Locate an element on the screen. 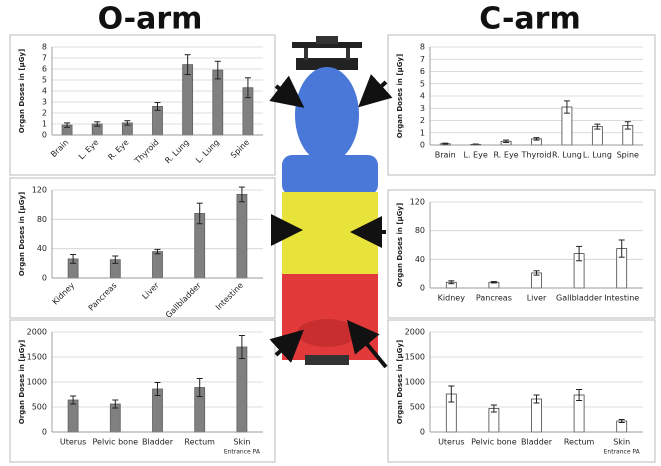 This screenshot has width=661, height=466. x-tick-label: Spine is located at coordinates (628, 155).